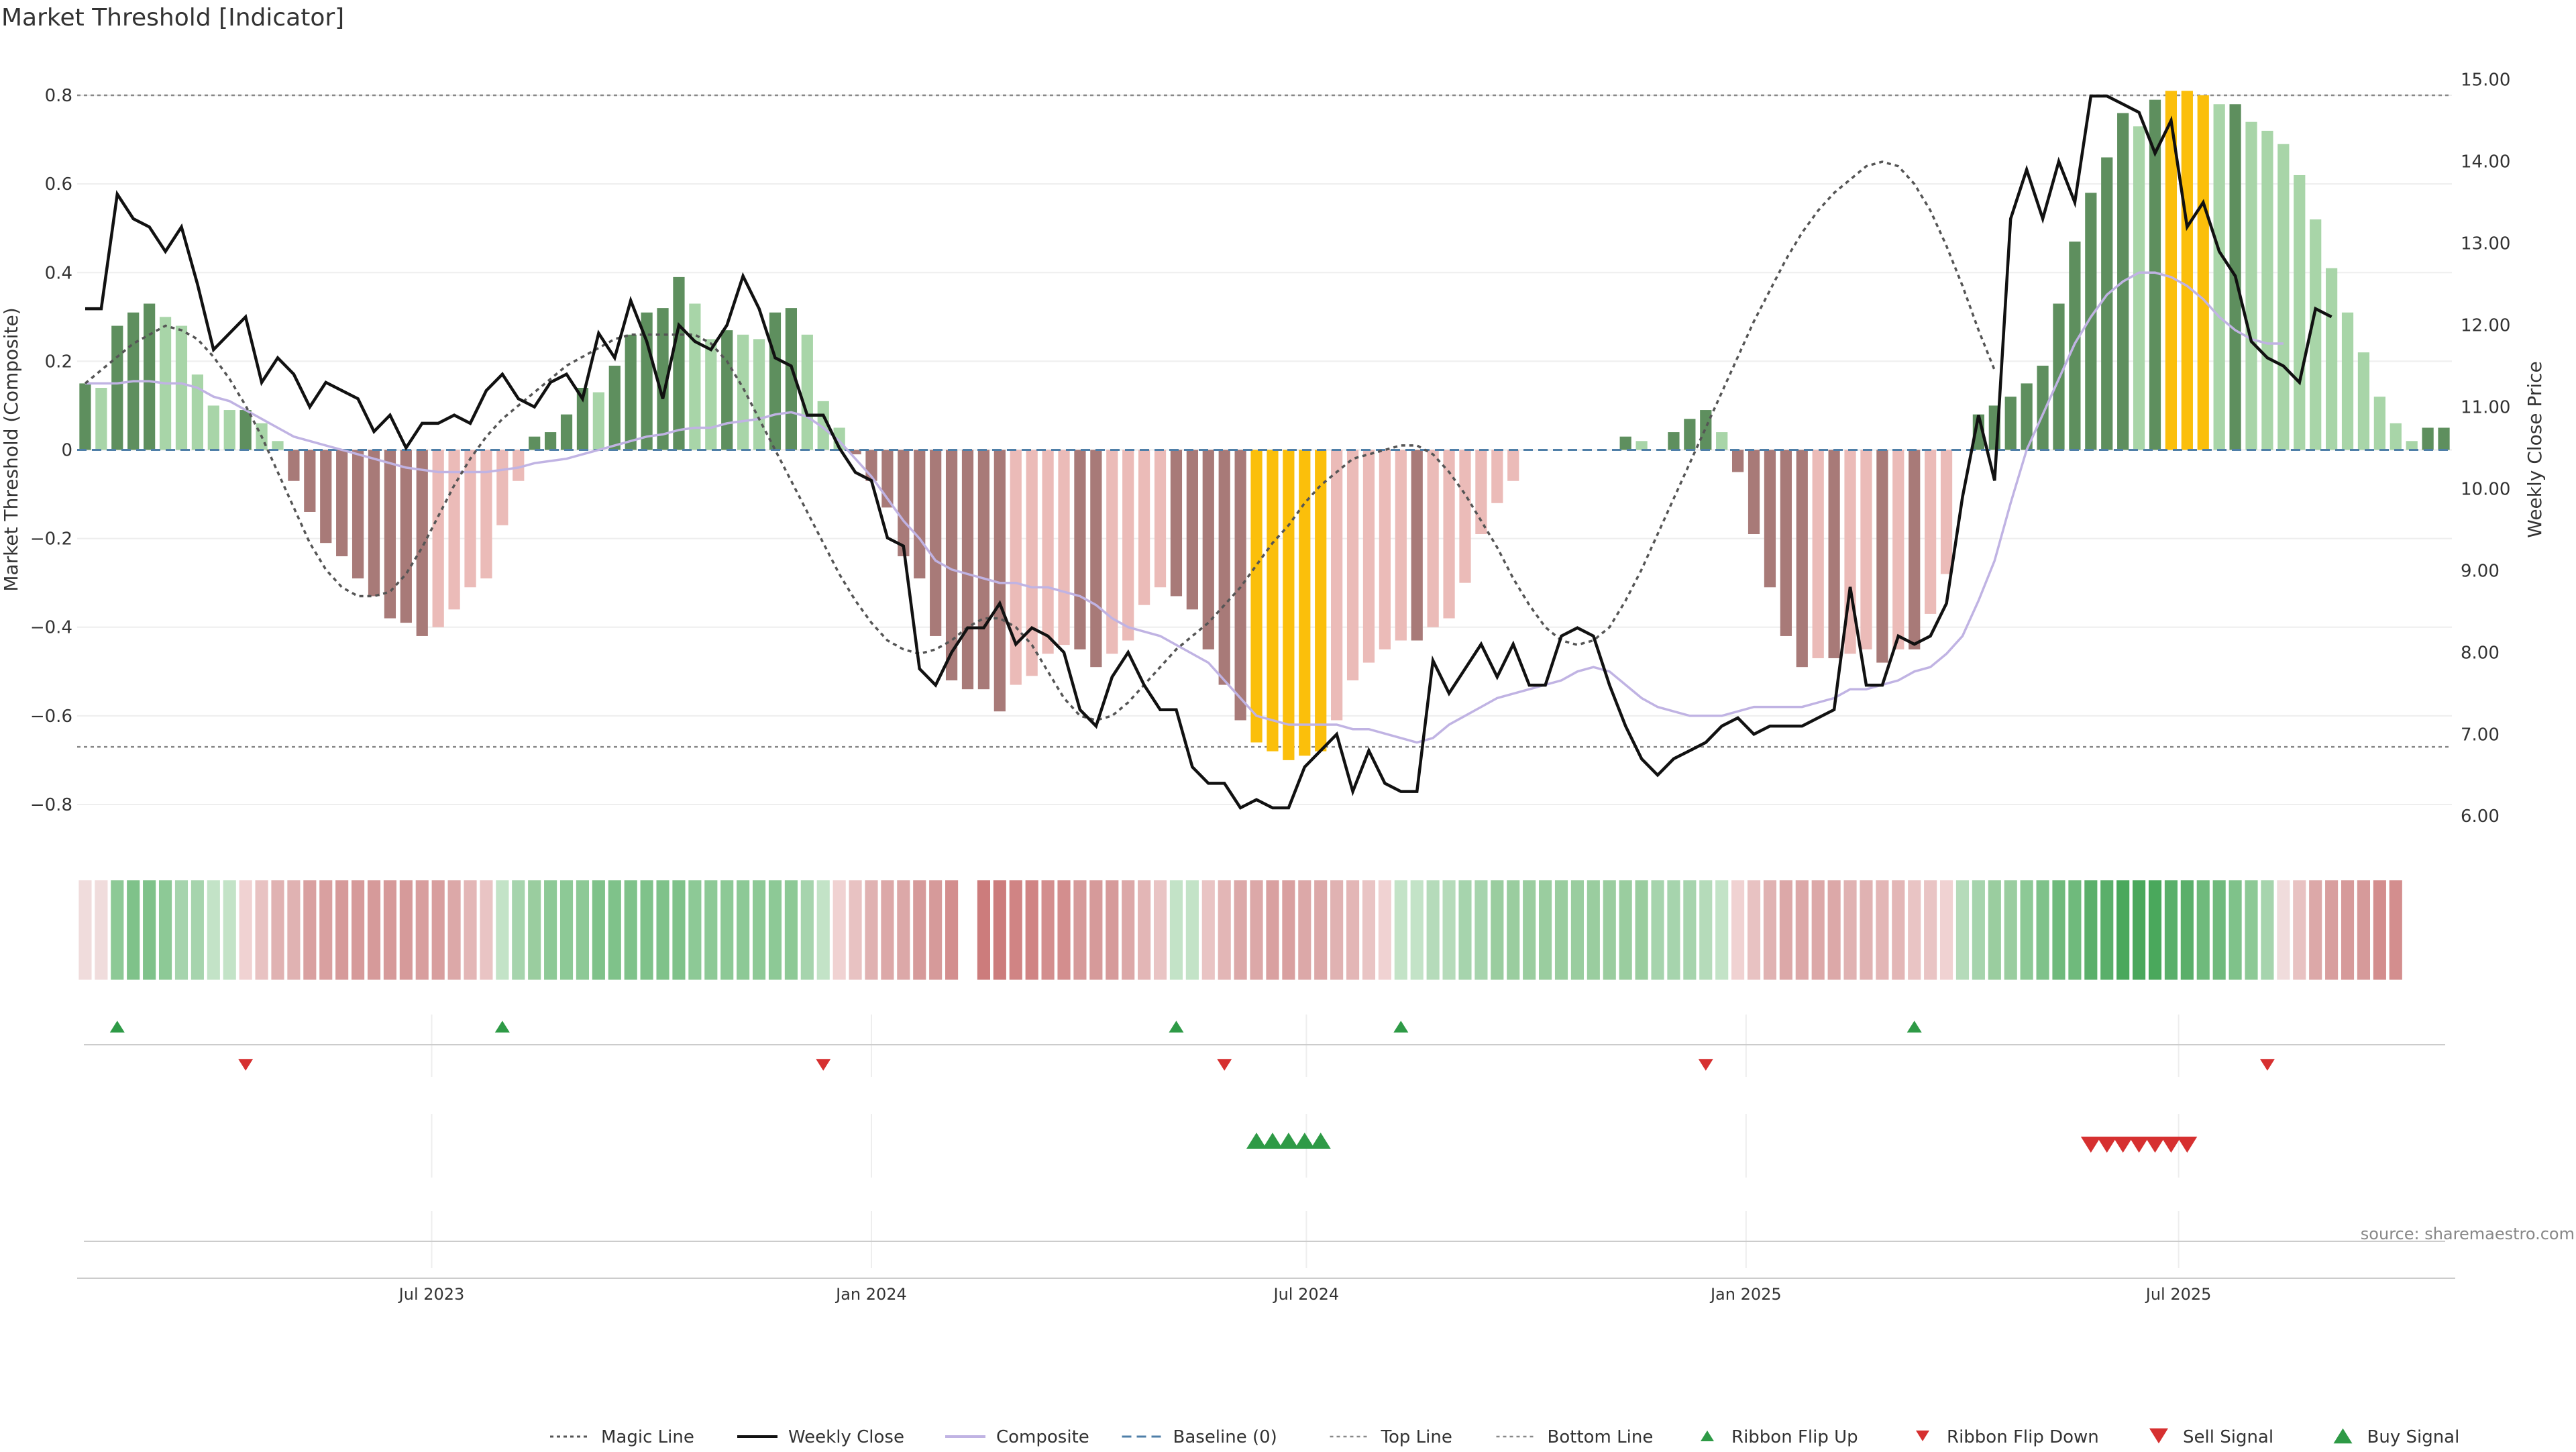 The image size is (2576, 1452). Describe the element at coordinates (58, 362) in the screenshot. I see `y-tick-label: 0.2` at that location.